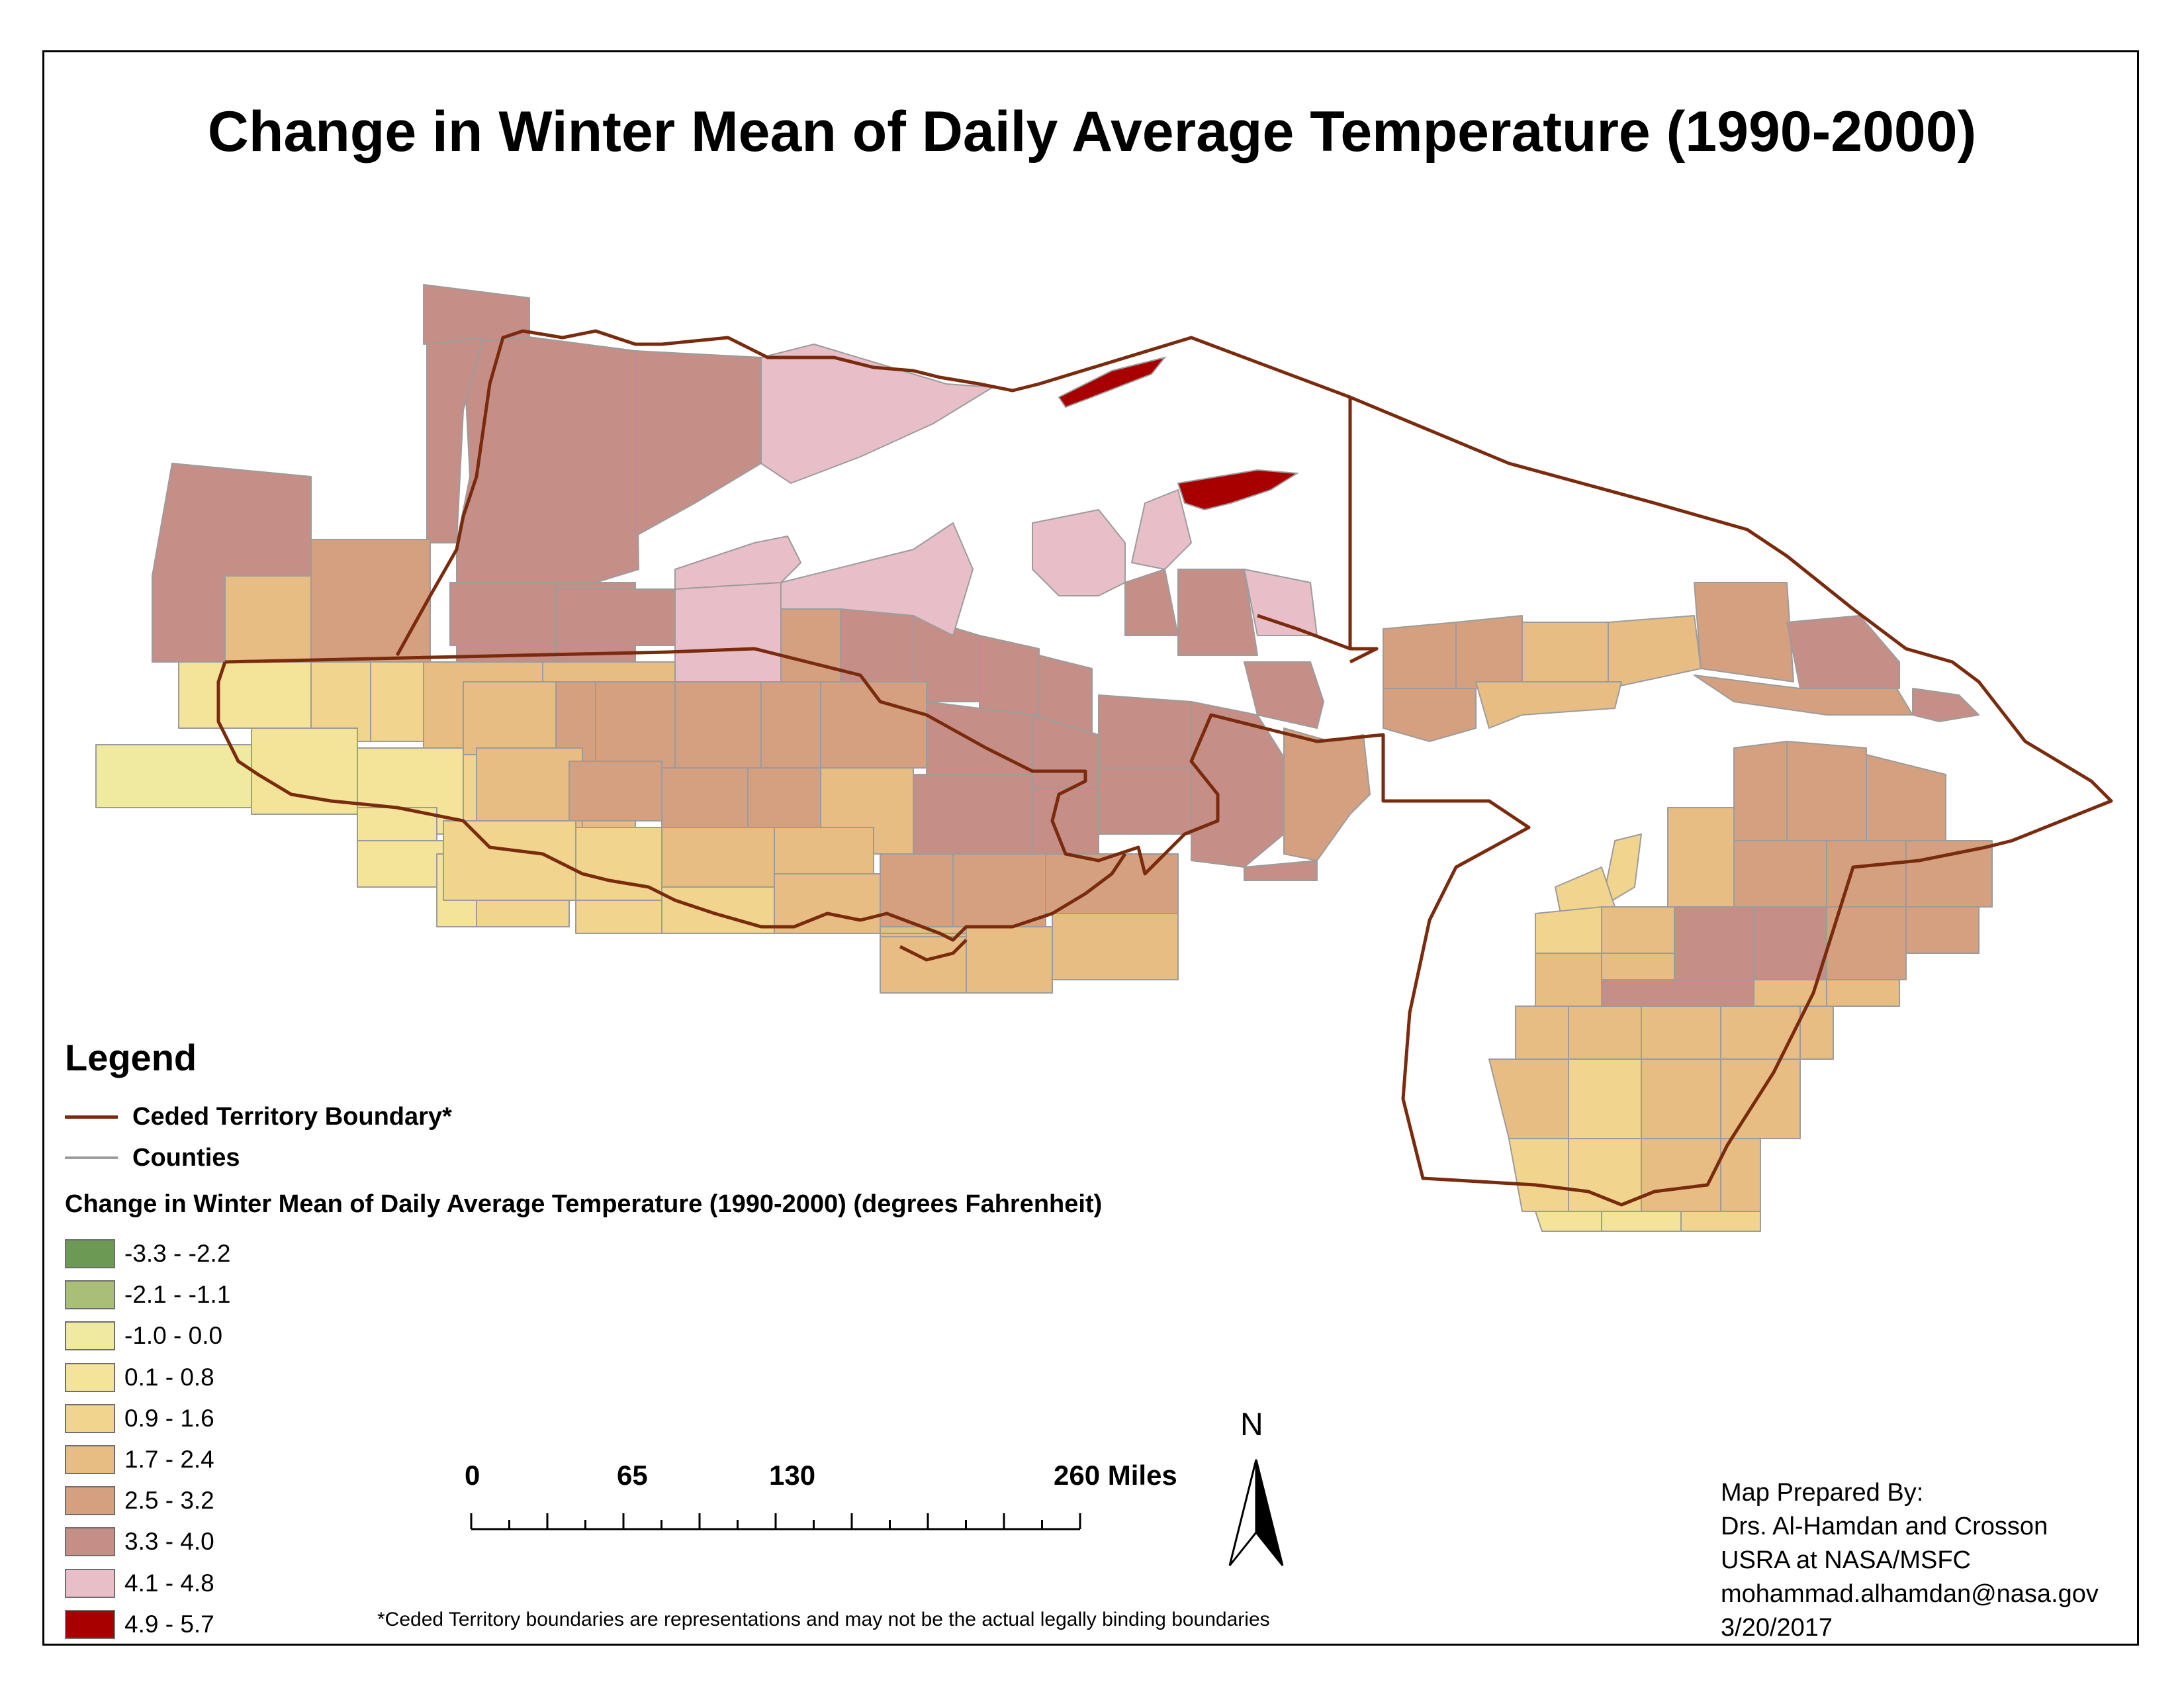 The image size is (2184, 1688). I want to click on county-wi-sawyer, so click(635, 725).